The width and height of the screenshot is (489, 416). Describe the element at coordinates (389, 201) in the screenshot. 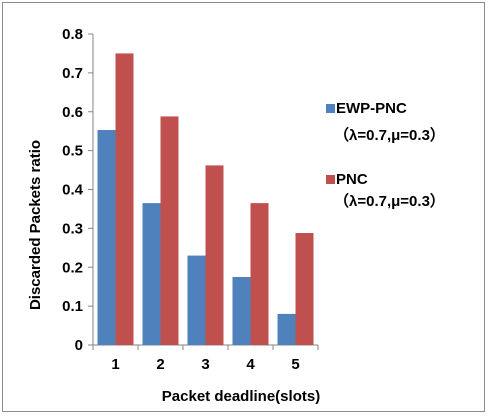

I see `legend-detail-pnc: （λ=0.7,μ=0.3）` at that location.